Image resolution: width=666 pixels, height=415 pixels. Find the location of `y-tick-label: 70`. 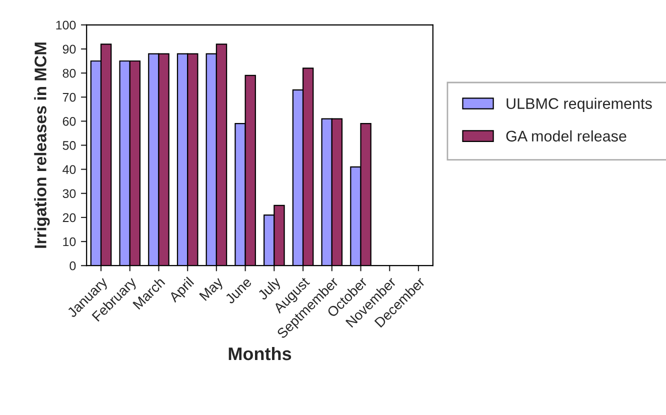

y-tick-label: 70 is located at coordinates (69, 97).